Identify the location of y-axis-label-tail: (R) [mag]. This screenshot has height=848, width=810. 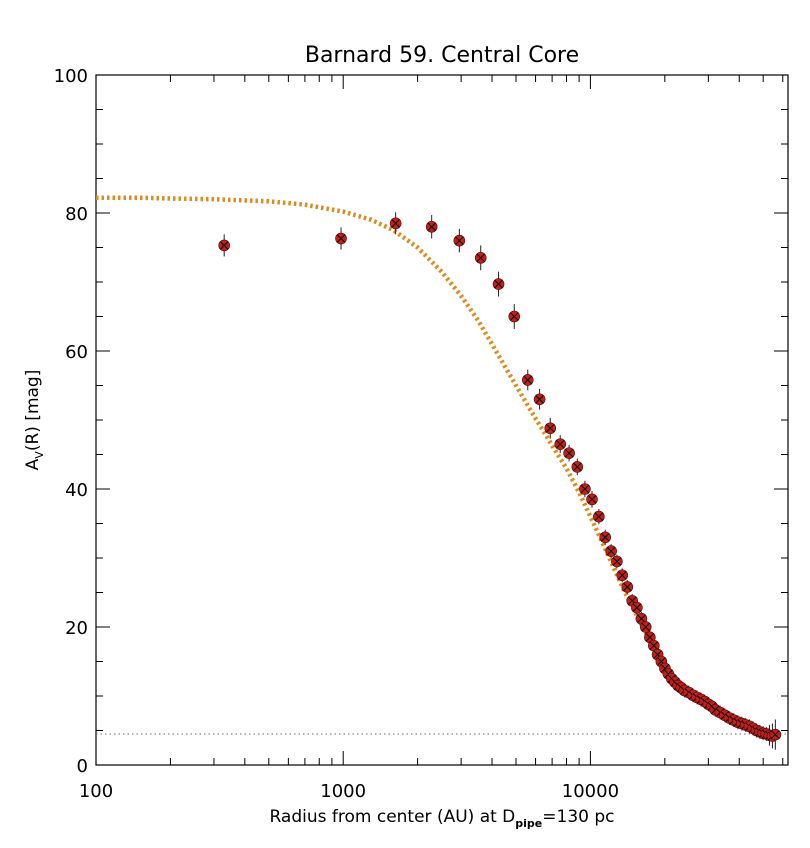
(33, 411).